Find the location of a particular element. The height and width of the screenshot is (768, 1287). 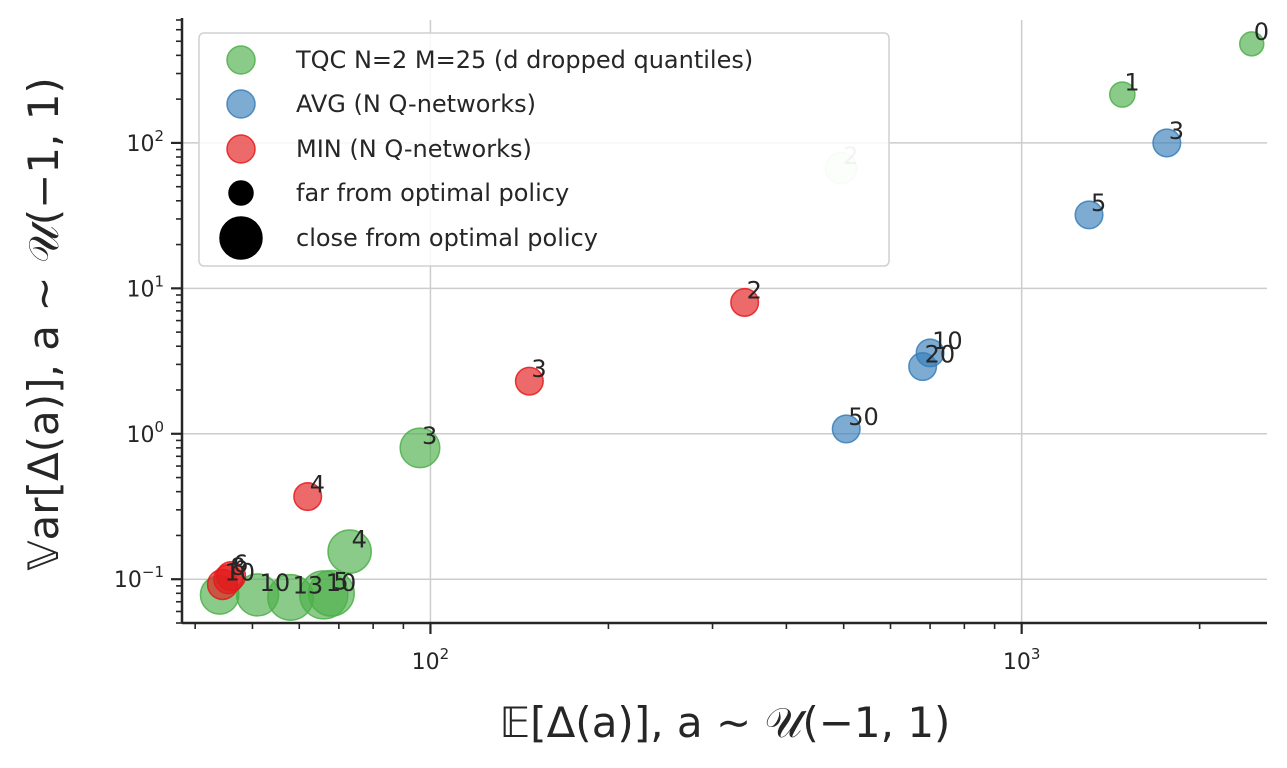

point-label: 13 is located at coordinates (308, 585).